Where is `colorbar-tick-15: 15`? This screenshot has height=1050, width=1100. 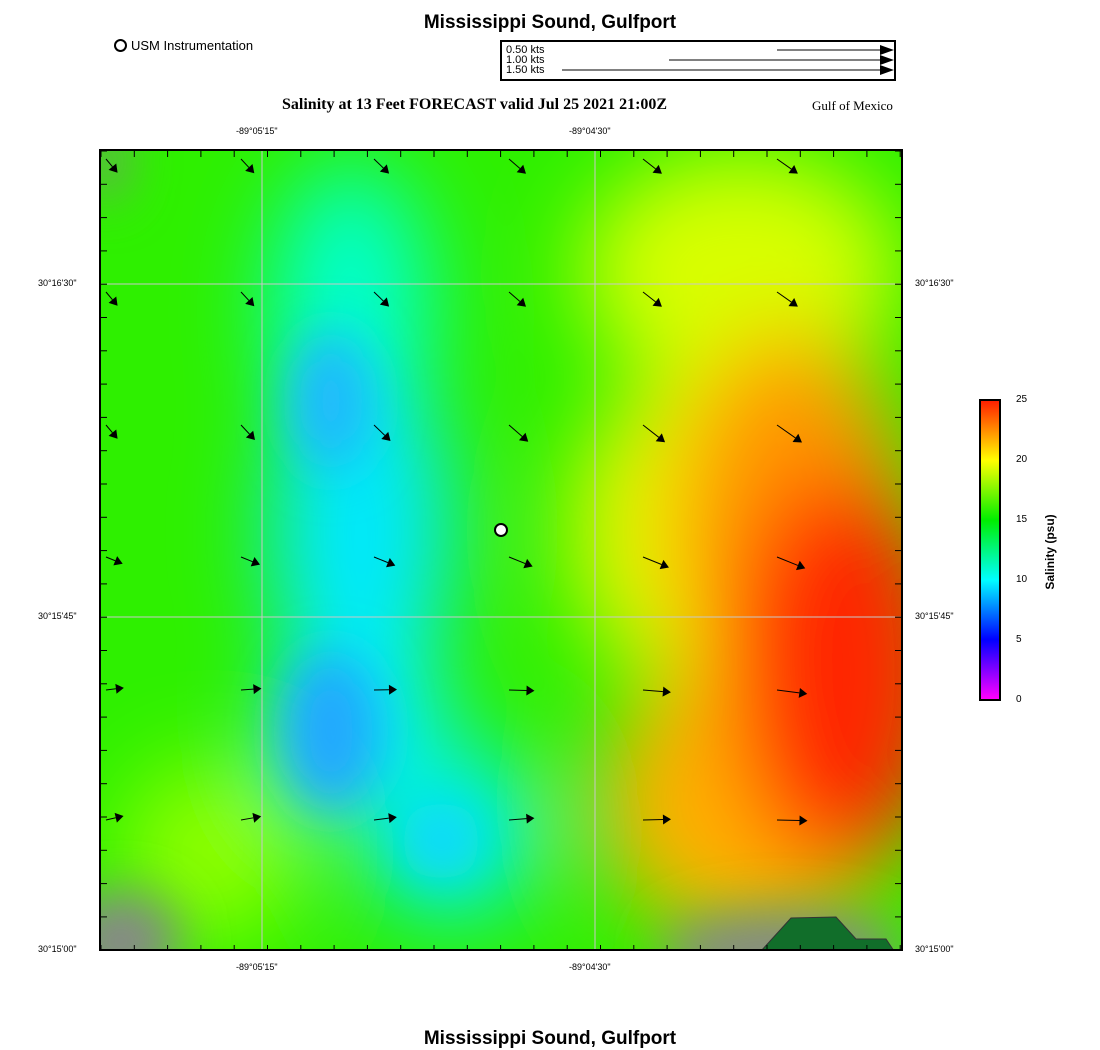
colorbar-tick-15: 15 is located at coordinates (1022, 519).